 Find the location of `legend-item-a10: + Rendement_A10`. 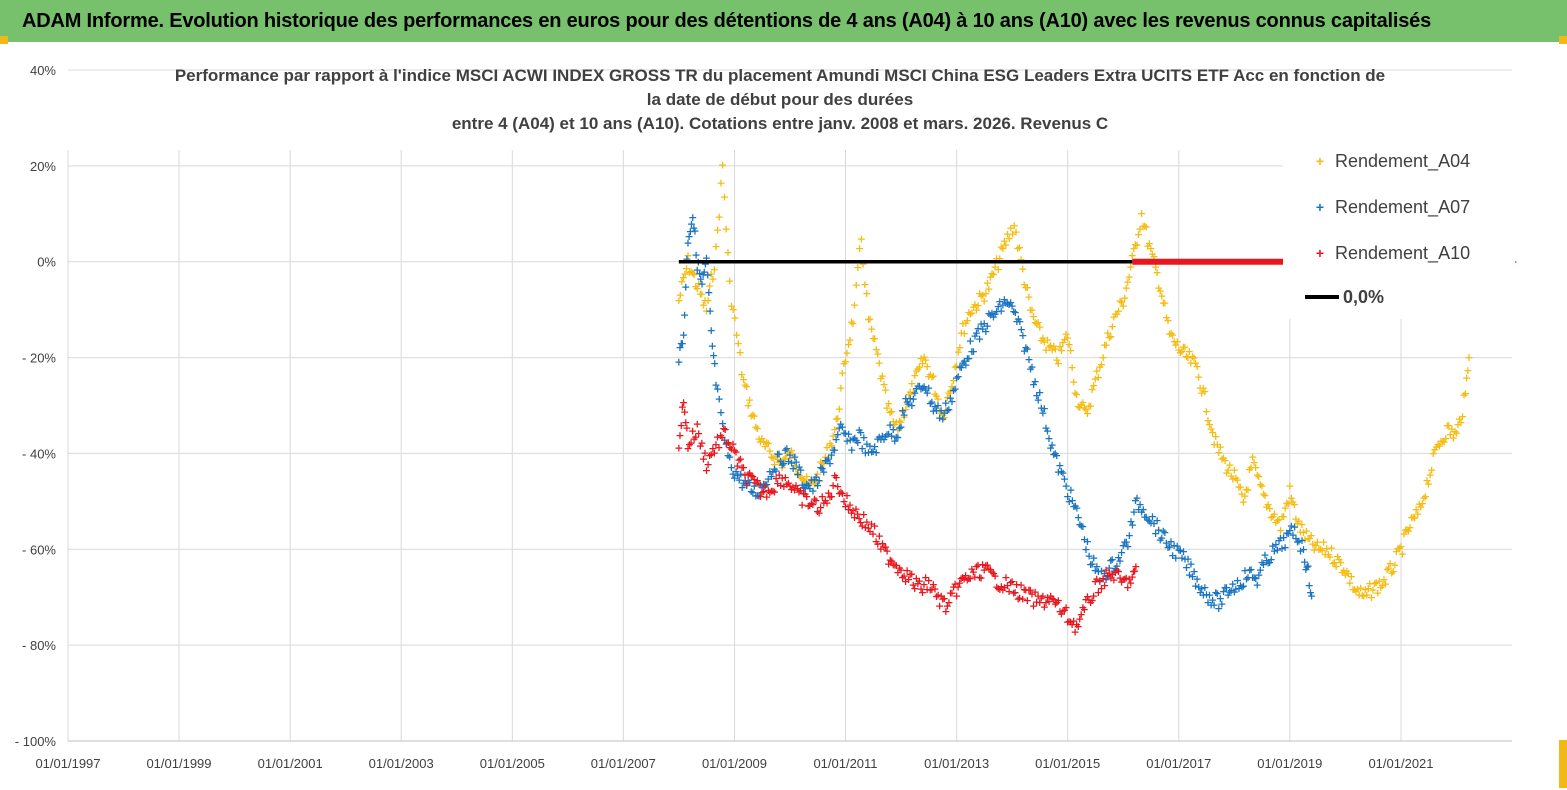

legend-item-a10: + Rendement_A10 is located at coordinates (1387, 253).